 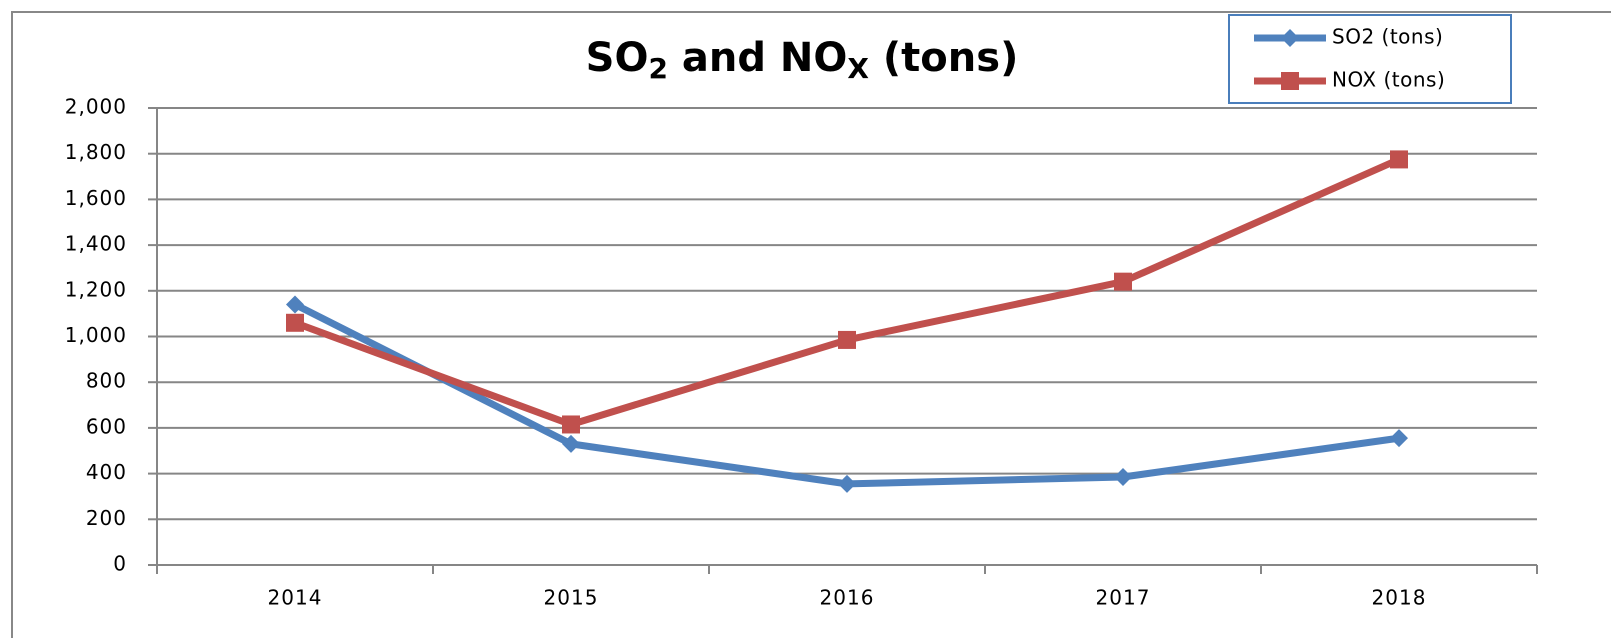 What do you see at coordinates (1123, 598) in the screenshot?
I see `x-tick-label: 2017` at bounding box center [1123, 598].